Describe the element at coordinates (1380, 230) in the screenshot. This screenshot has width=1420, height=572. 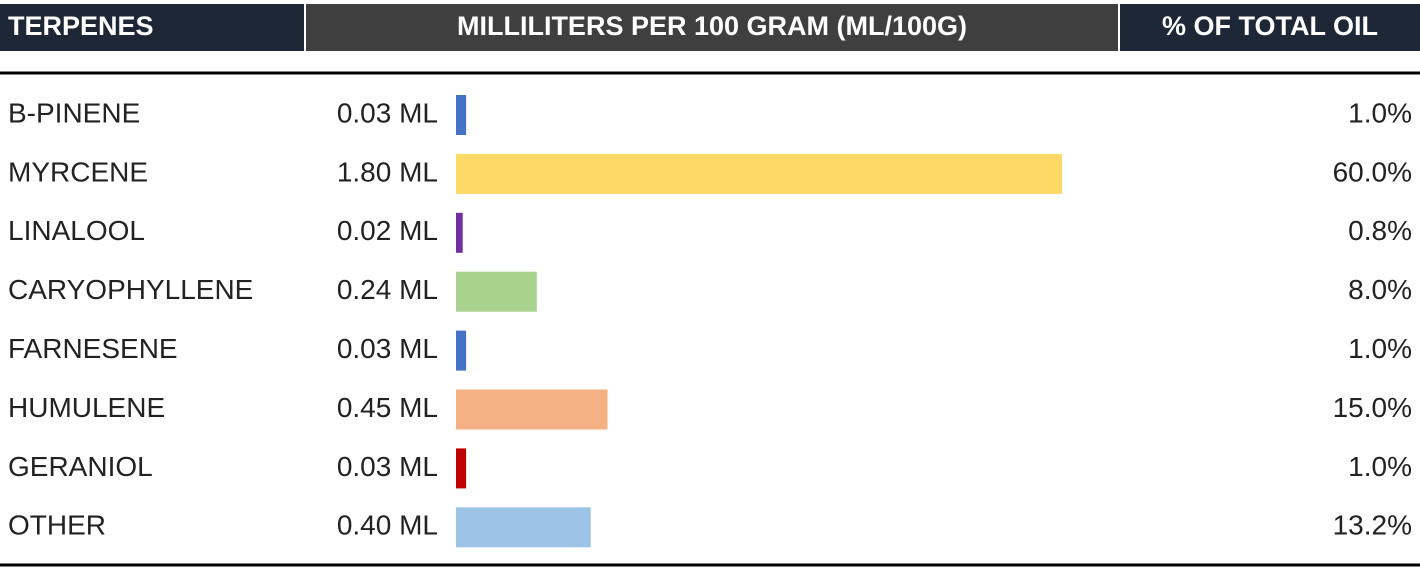
I see `share-label: 0.8%` at that location.